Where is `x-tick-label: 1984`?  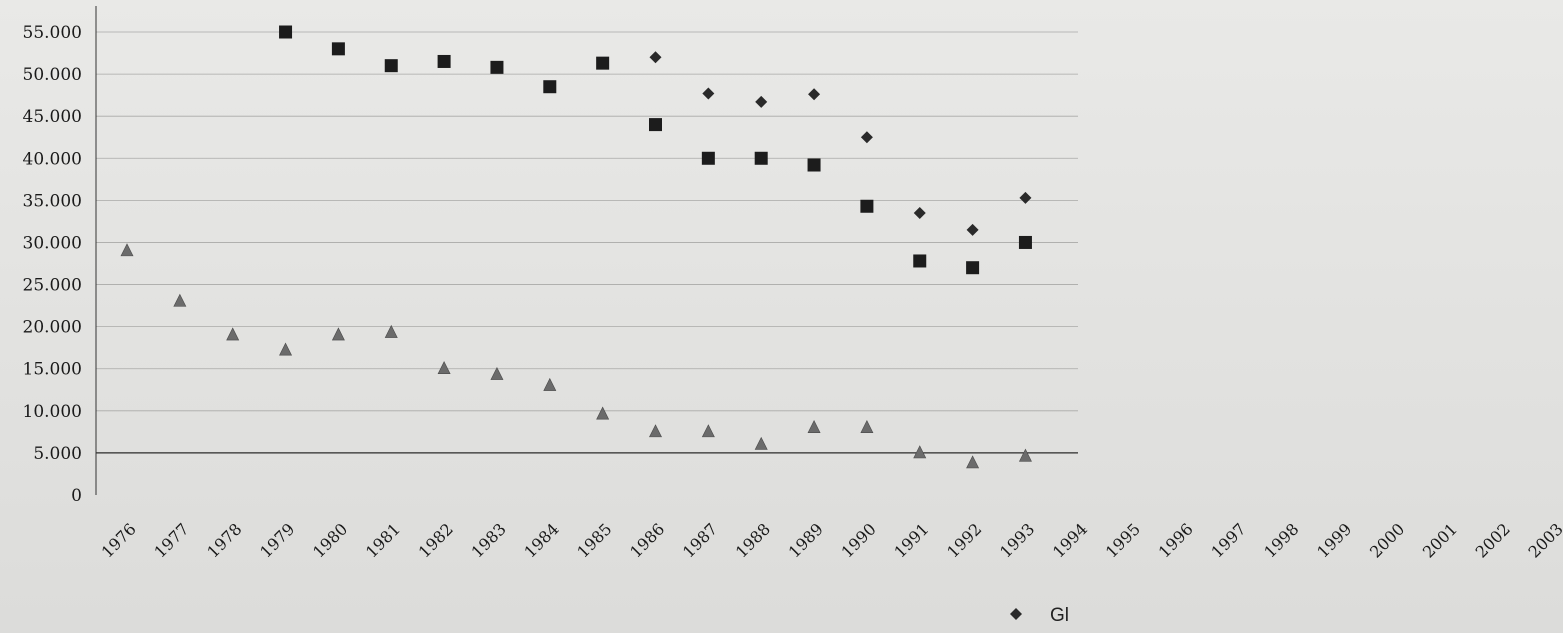 x-tick-label: 1984 is located at coordinates (541, 540).